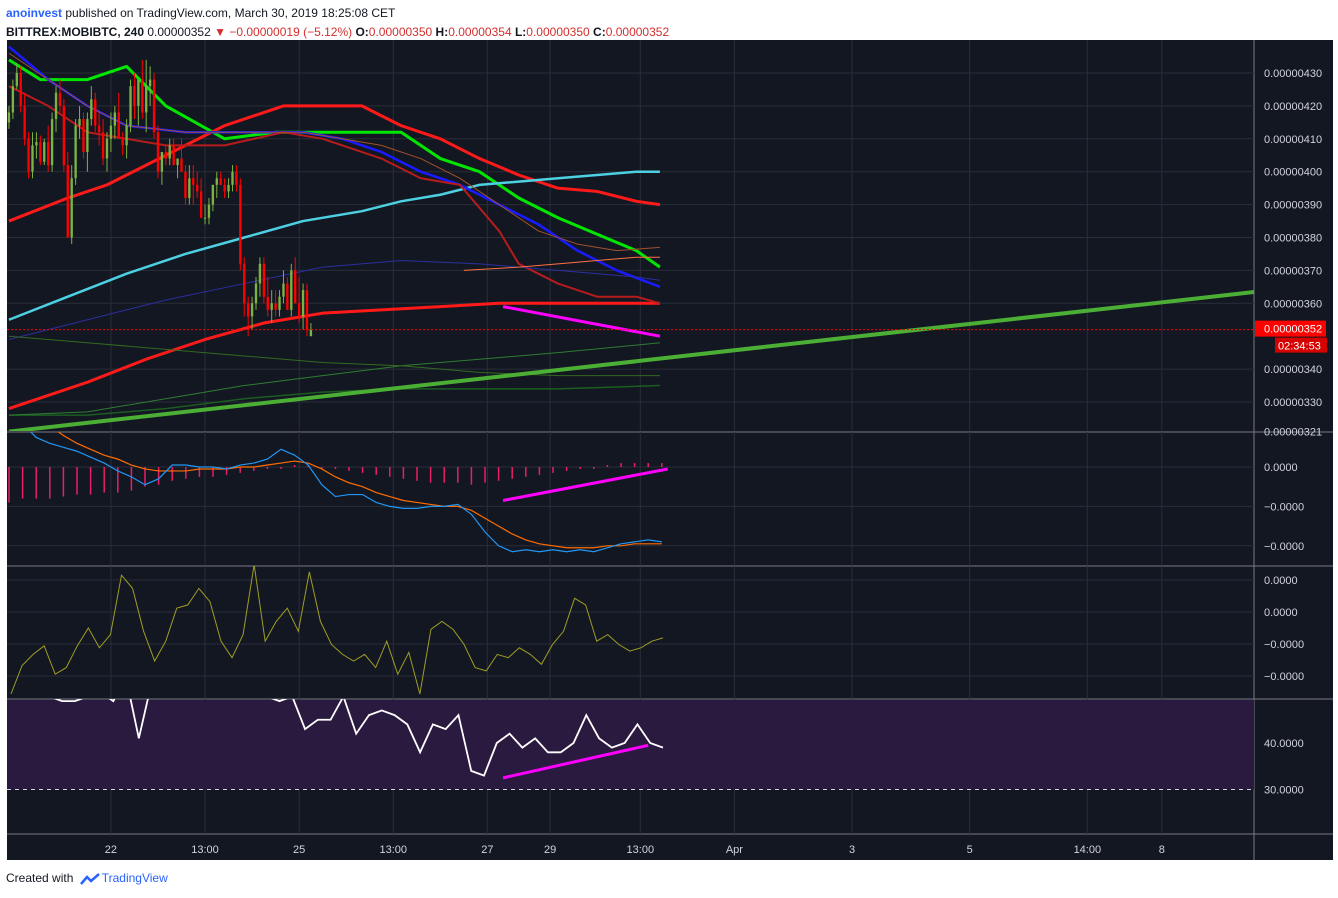 This screenshot has width=1338, height=898. What do you see at coordinates (1162, 850) in the screenshot?
I see `time-tick-label: 8` at bounding box center [1162, 850].